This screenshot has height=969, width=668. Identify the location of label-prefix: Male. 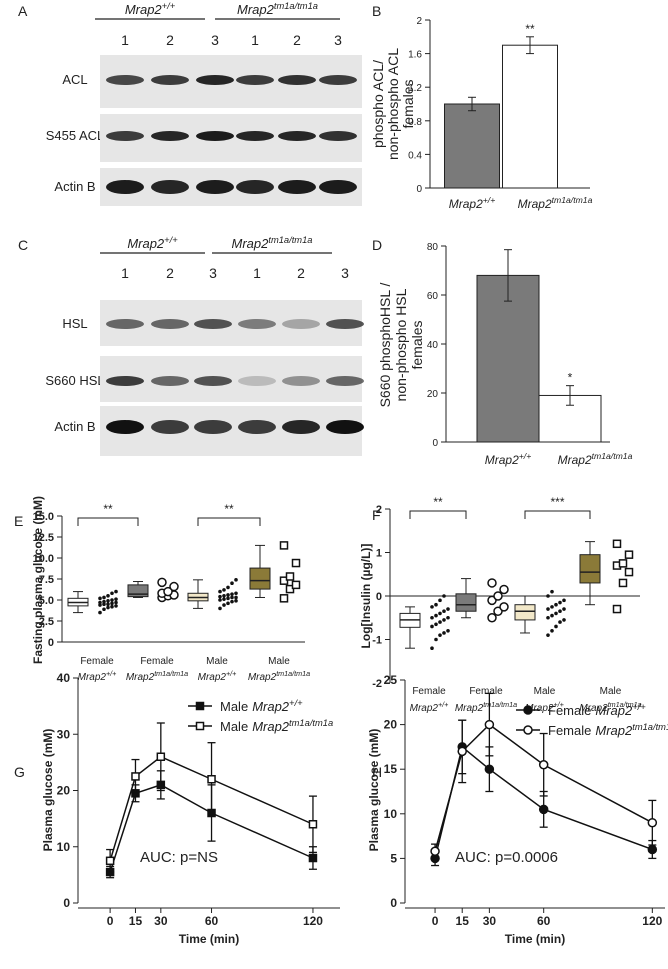
(234, 706).